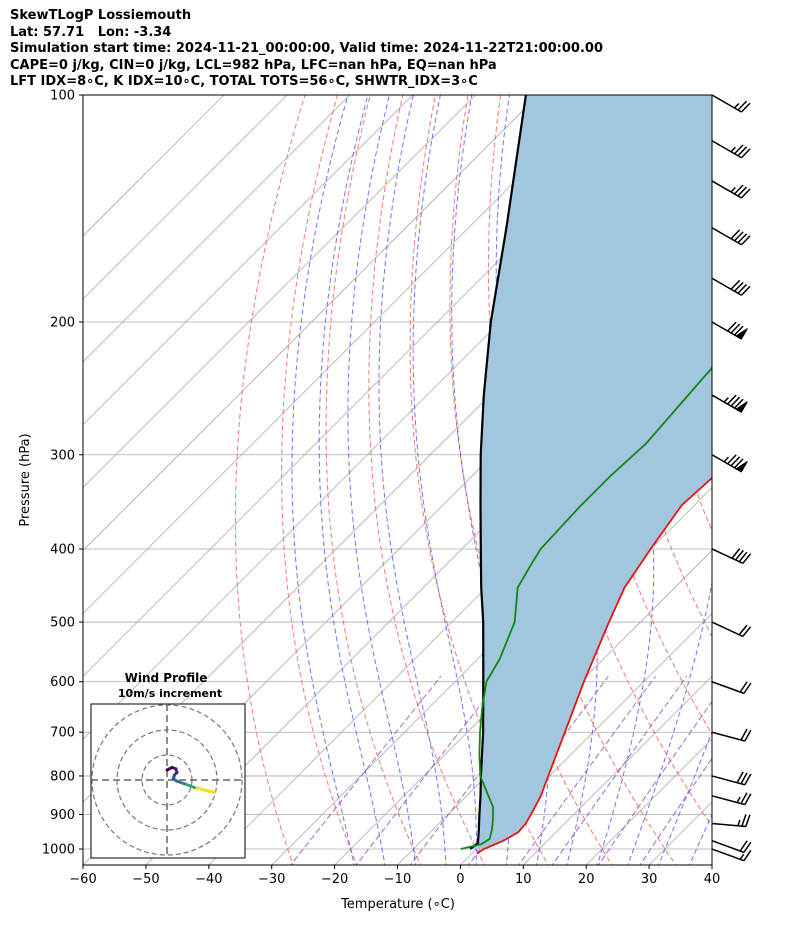 This screenshot has width=794, height=937. What do you see at coordinates (397, 904) in the screenshot?
I see `x-axis-label: Temperature (∘C)` at bounding box center [397, 904].